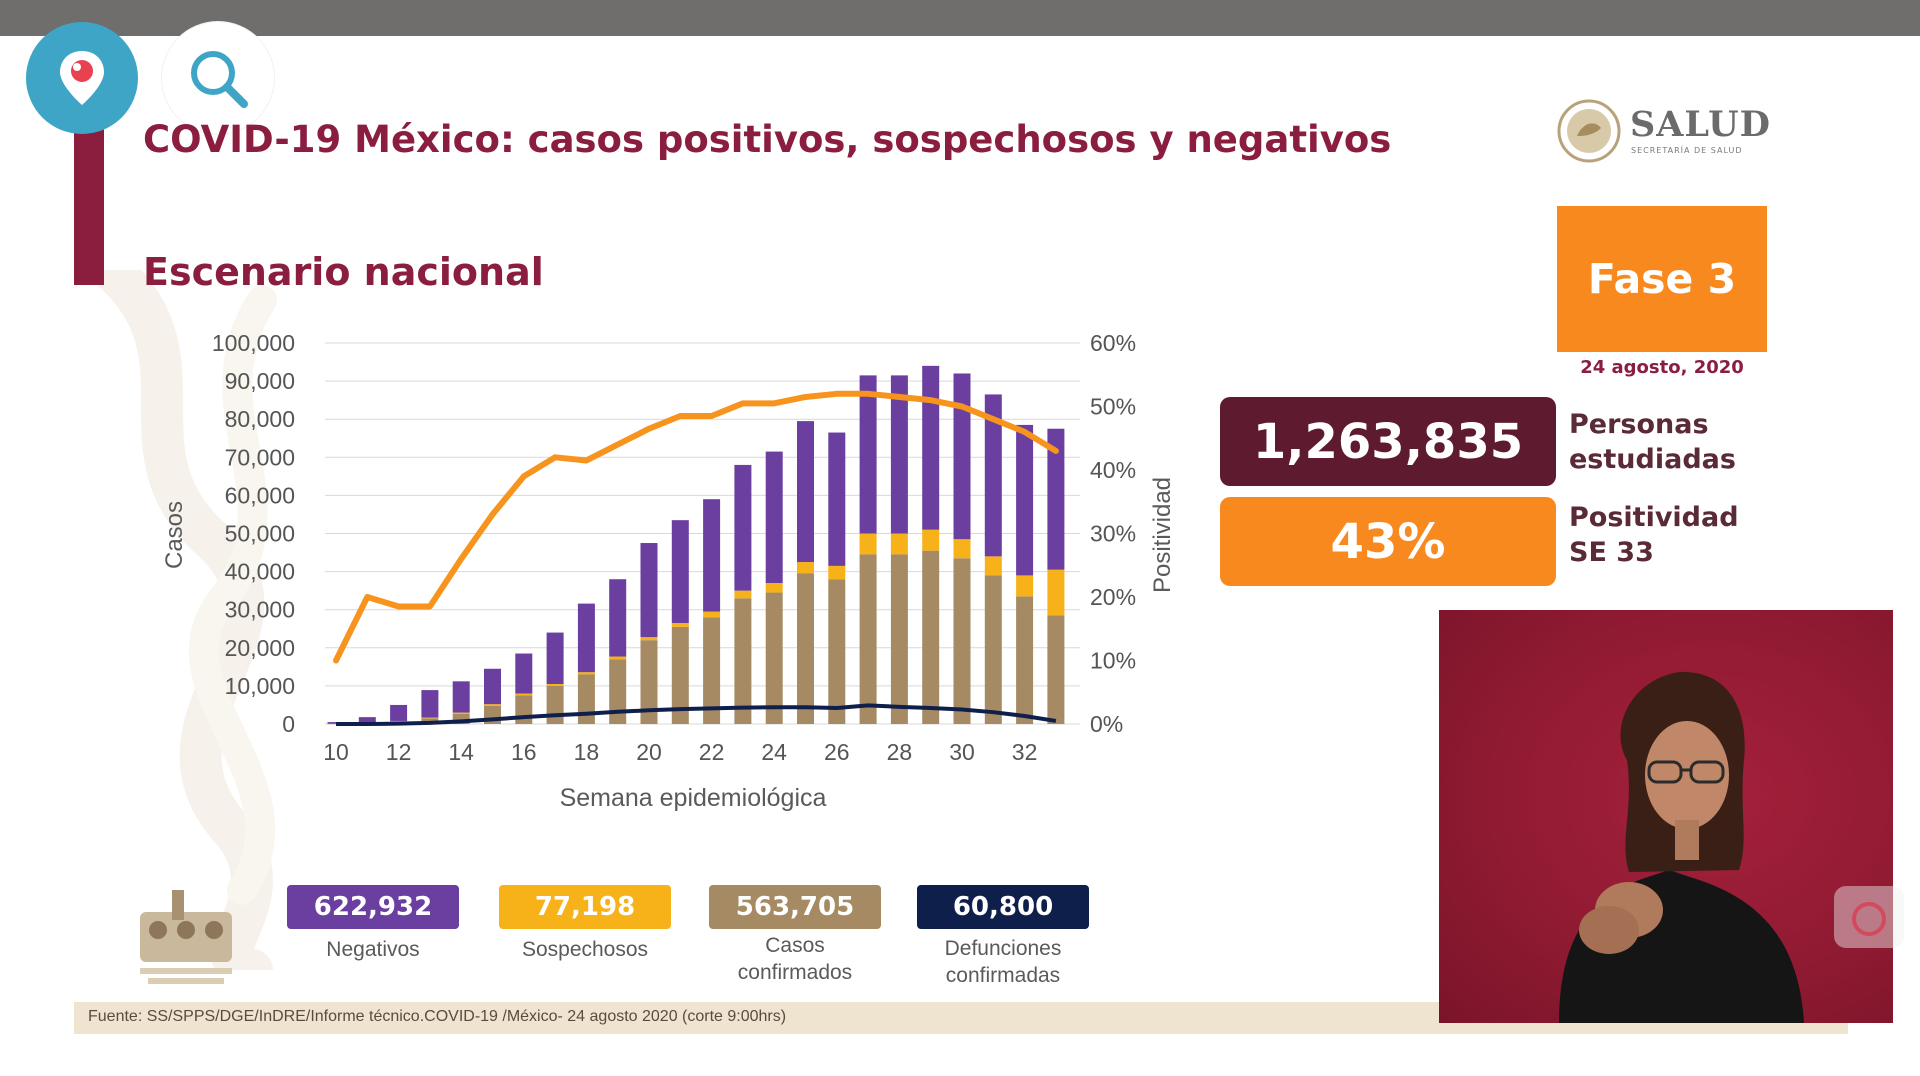  What do you see at coordinates (1003, 962) in the screenshot?
I see `legend-defunciones-label: Defunciones confirmadas` at bounding box center [1003, 962].